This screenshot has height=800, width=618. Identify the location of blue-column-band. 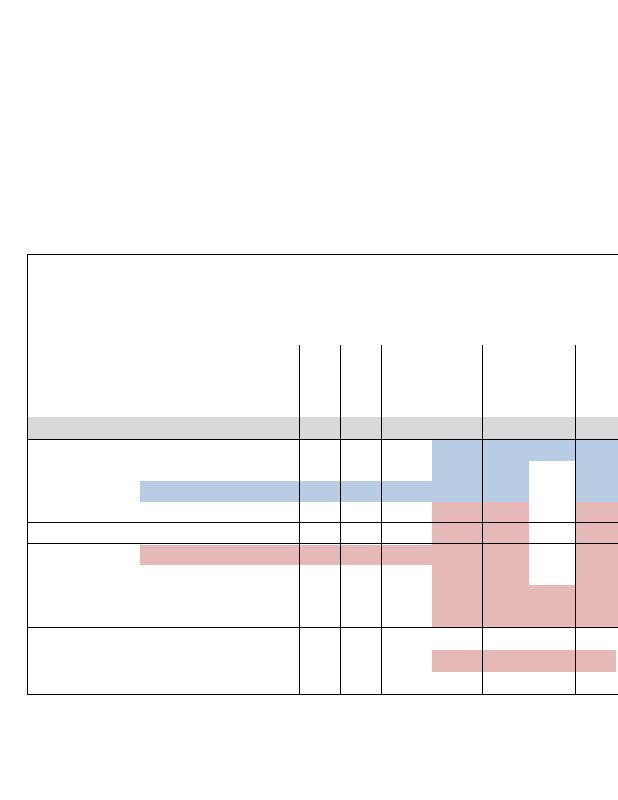
(506, 481).